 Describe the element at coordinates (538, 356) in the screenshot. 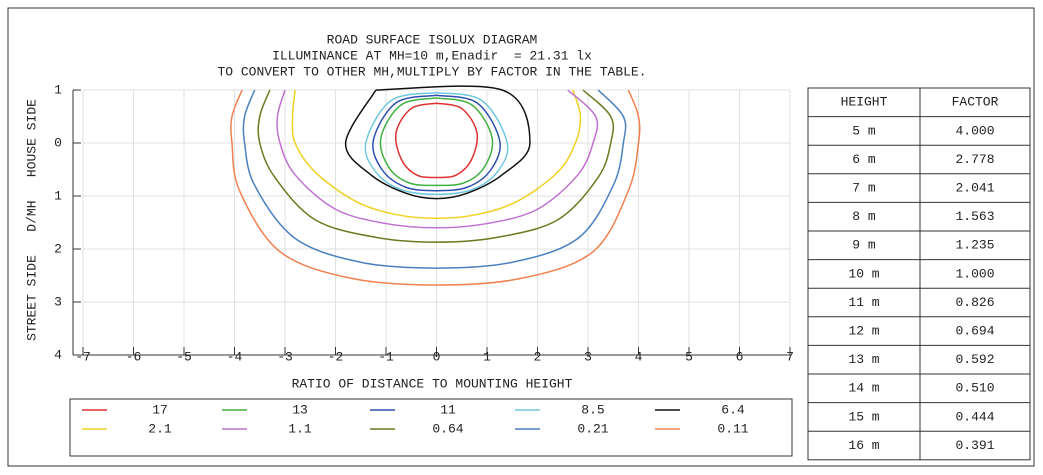

I see `x-tick-label: 2` at that location.